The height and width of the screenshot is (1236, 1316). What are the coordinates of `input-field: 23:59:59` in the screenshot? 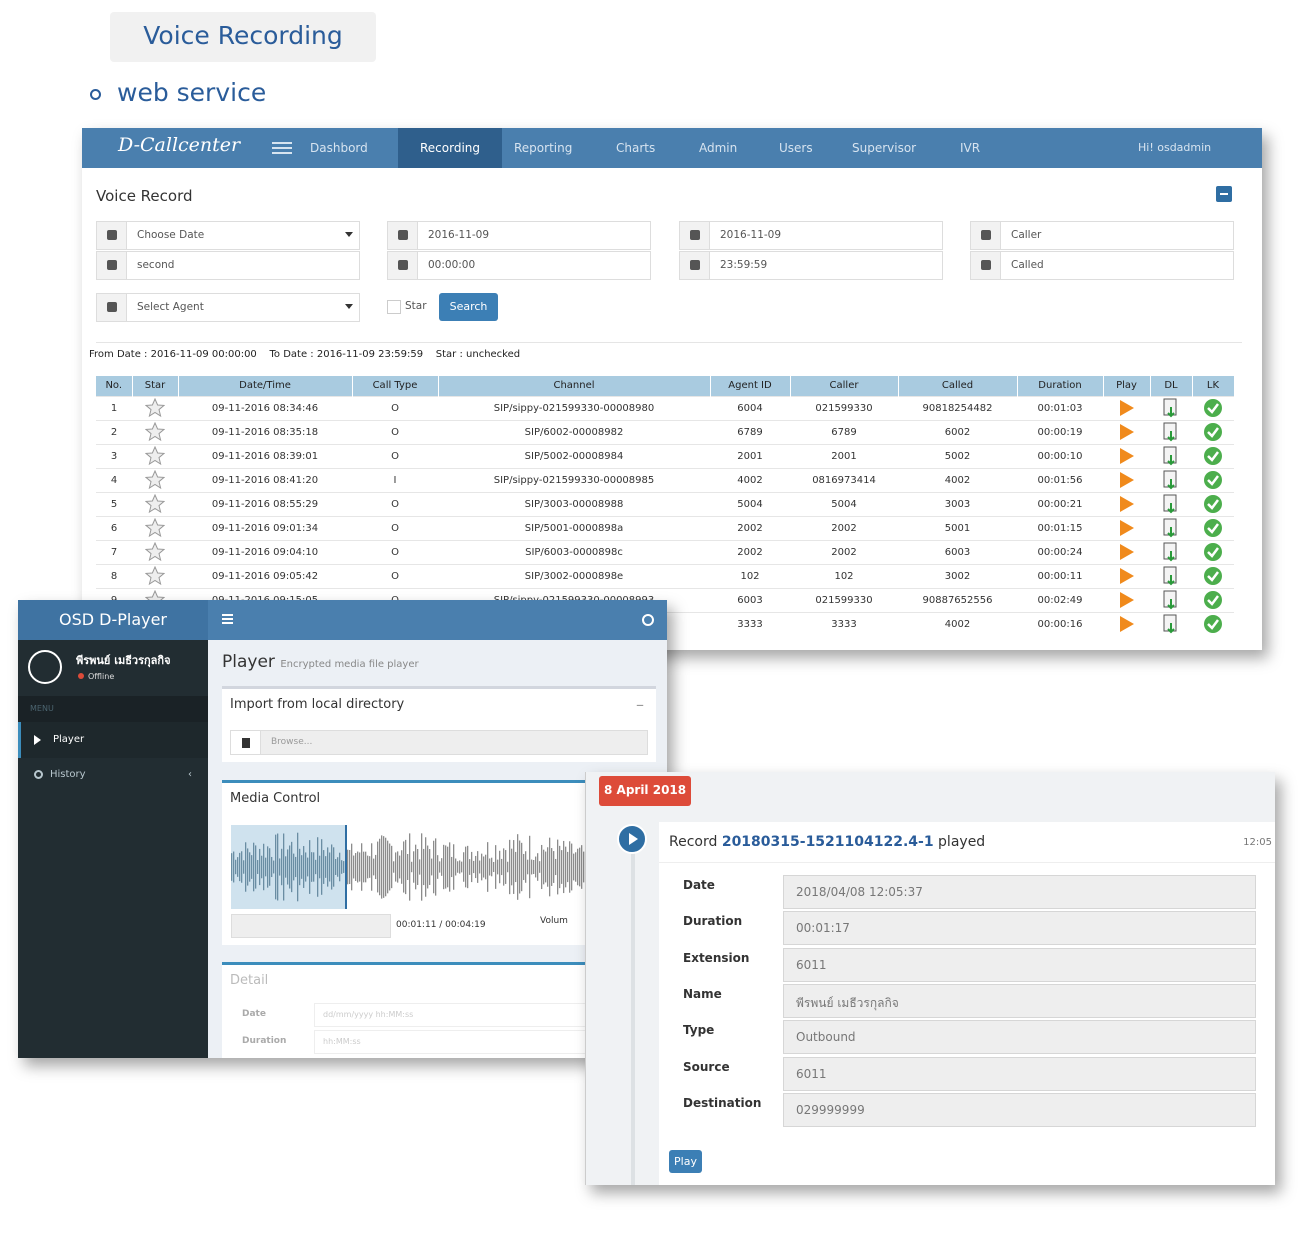 It's located at (811, 265).